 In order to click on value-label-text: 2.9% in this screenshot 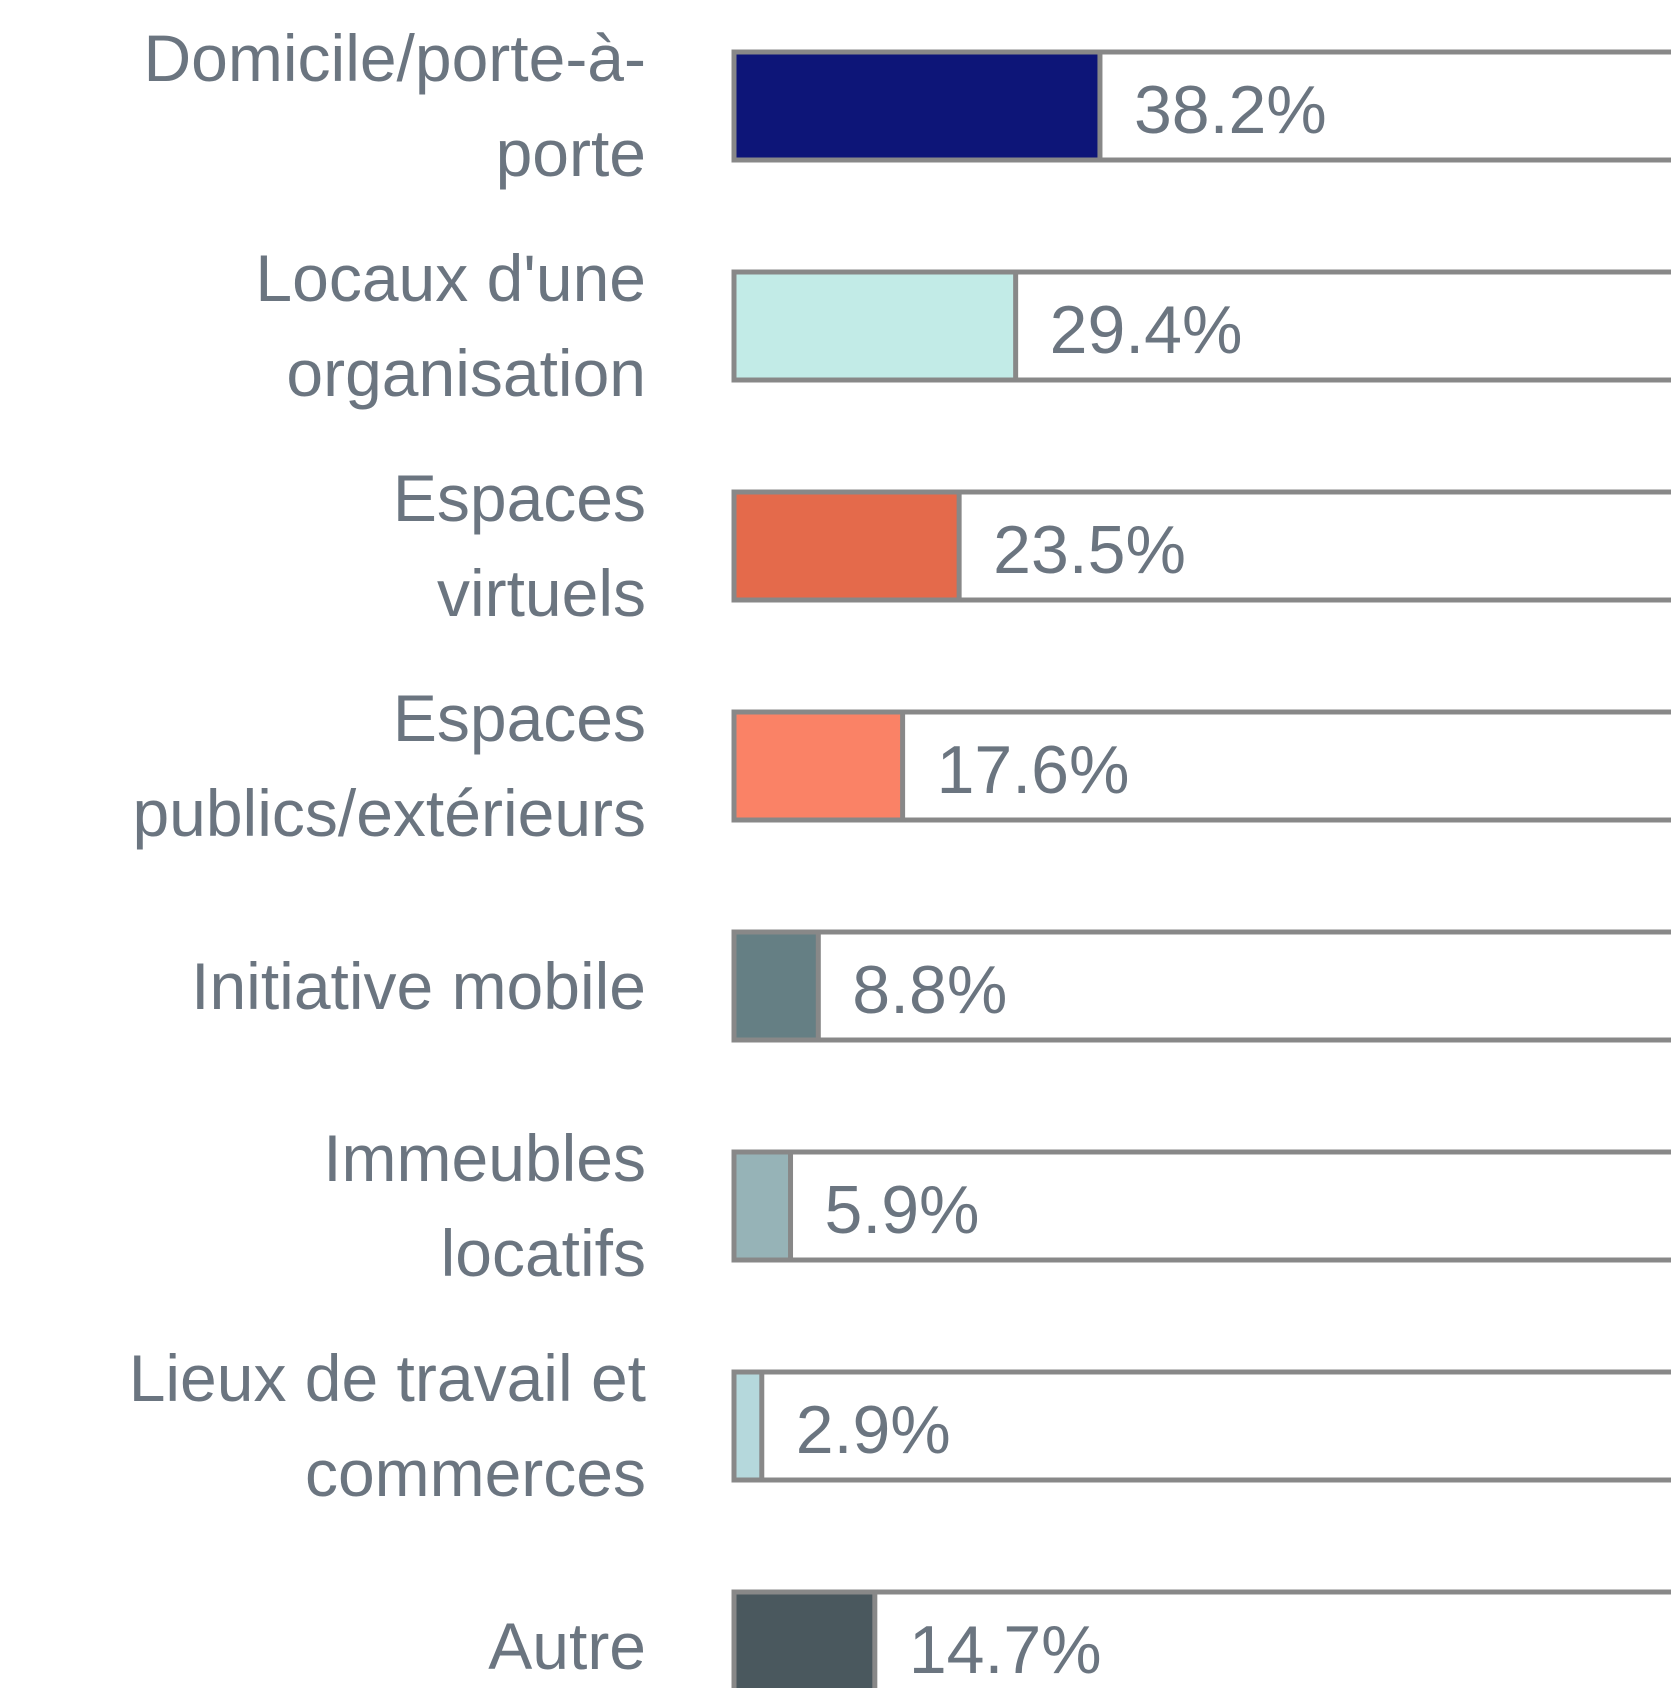, I will do `click(873, 1430)`.